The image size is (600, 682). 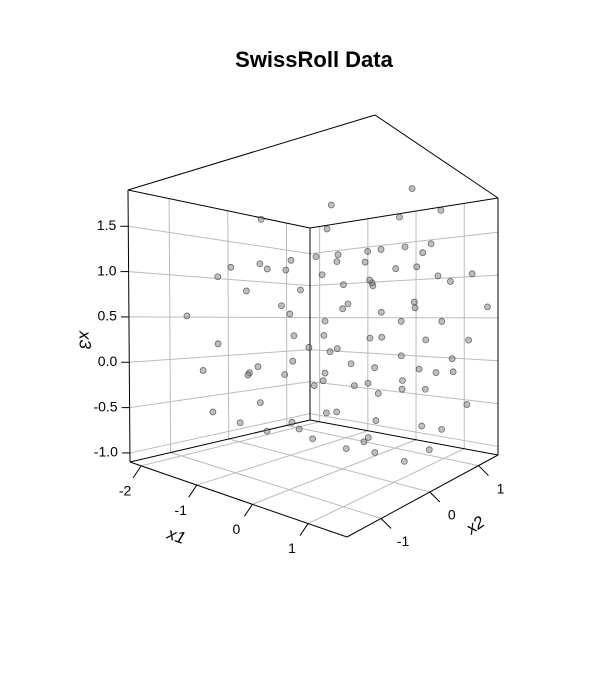 What do you see at coordinates (105, 406) in the screenshot?
I see `z-tick-label: -0.5` at bounding box center [105, 406].